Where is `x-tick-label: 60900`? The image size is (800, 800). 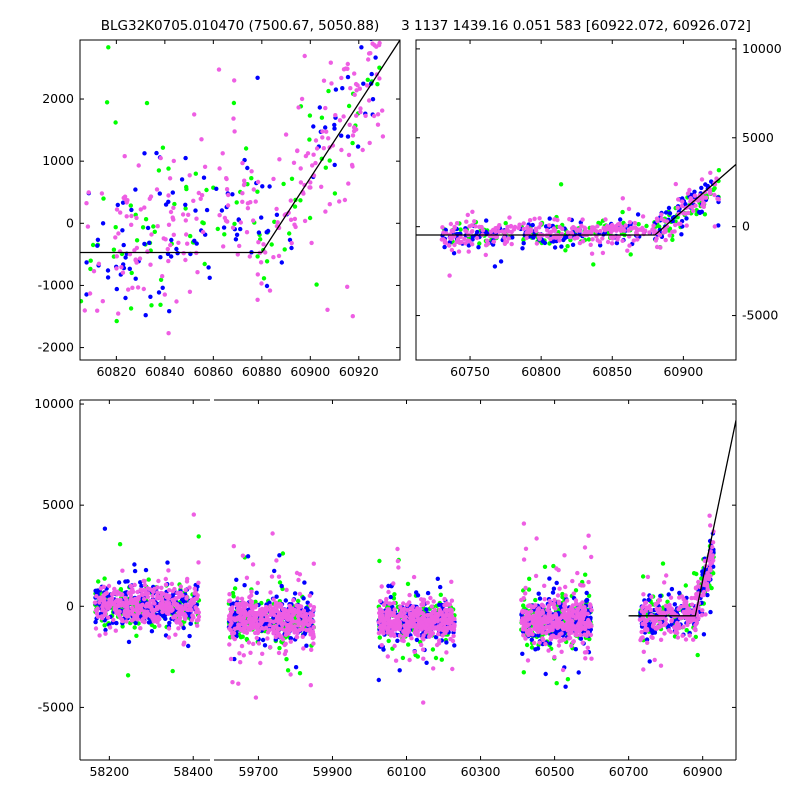 x-tick-label: 60900 is located at coordinates (703, 771).